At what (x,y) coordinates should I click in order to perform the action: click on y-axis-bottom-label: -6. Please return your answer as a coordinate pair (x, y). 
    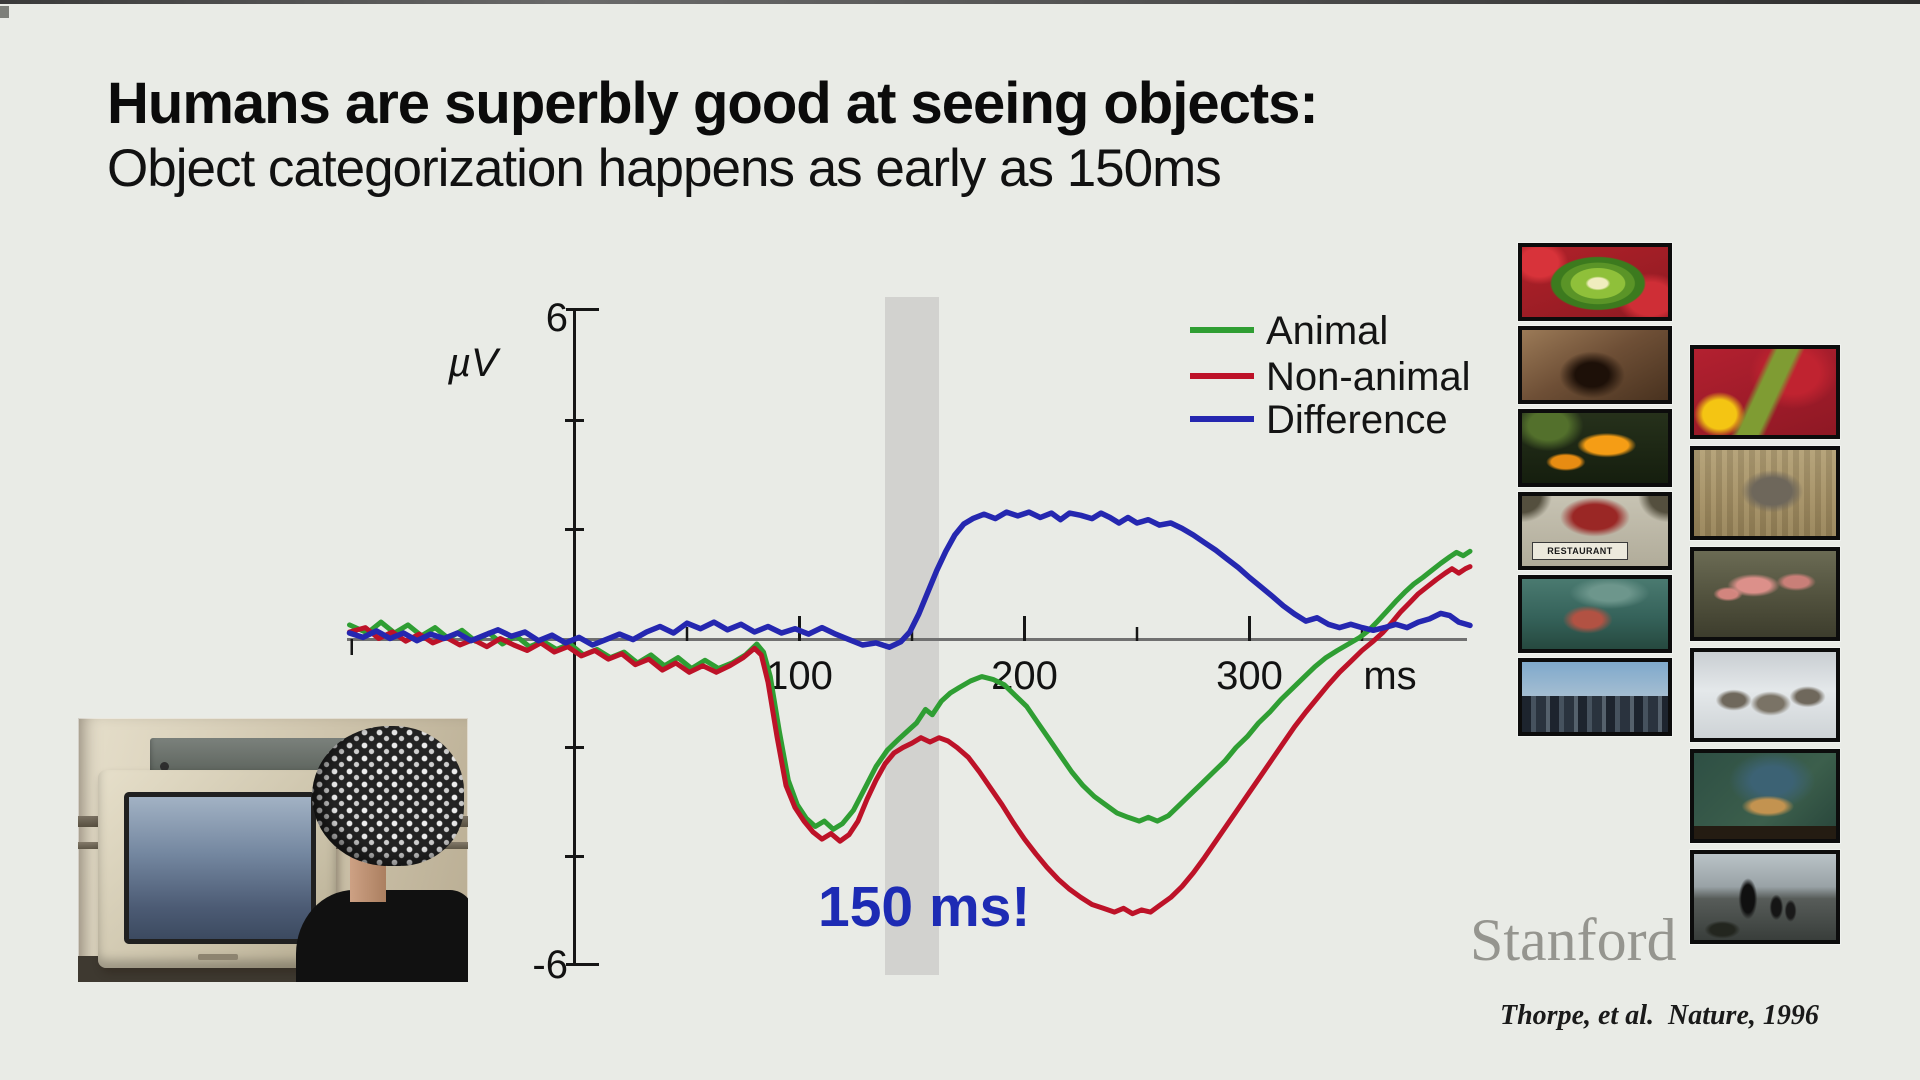
    Looking at the image, I should click on (550, 965).